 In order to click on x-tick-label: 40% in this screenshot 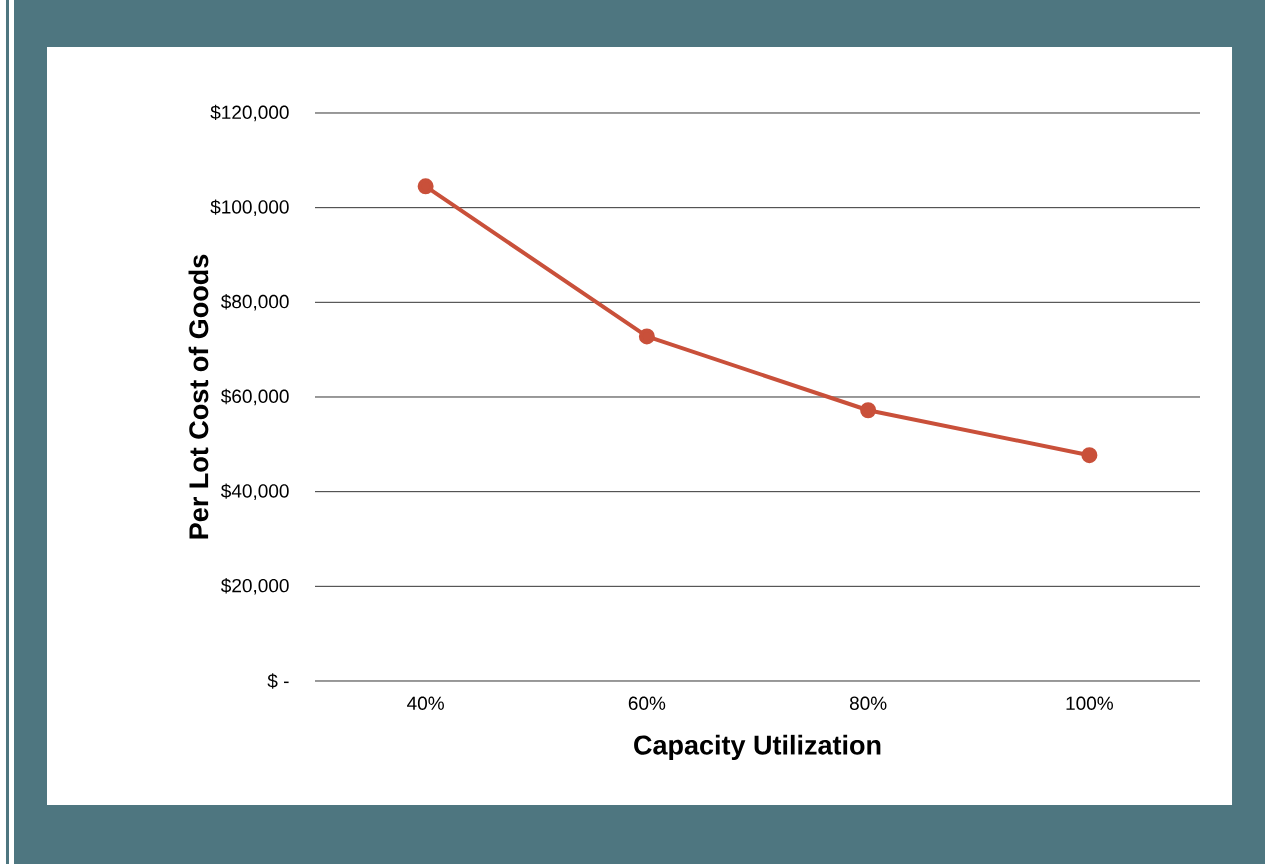, I will do `click(425, 703)`.